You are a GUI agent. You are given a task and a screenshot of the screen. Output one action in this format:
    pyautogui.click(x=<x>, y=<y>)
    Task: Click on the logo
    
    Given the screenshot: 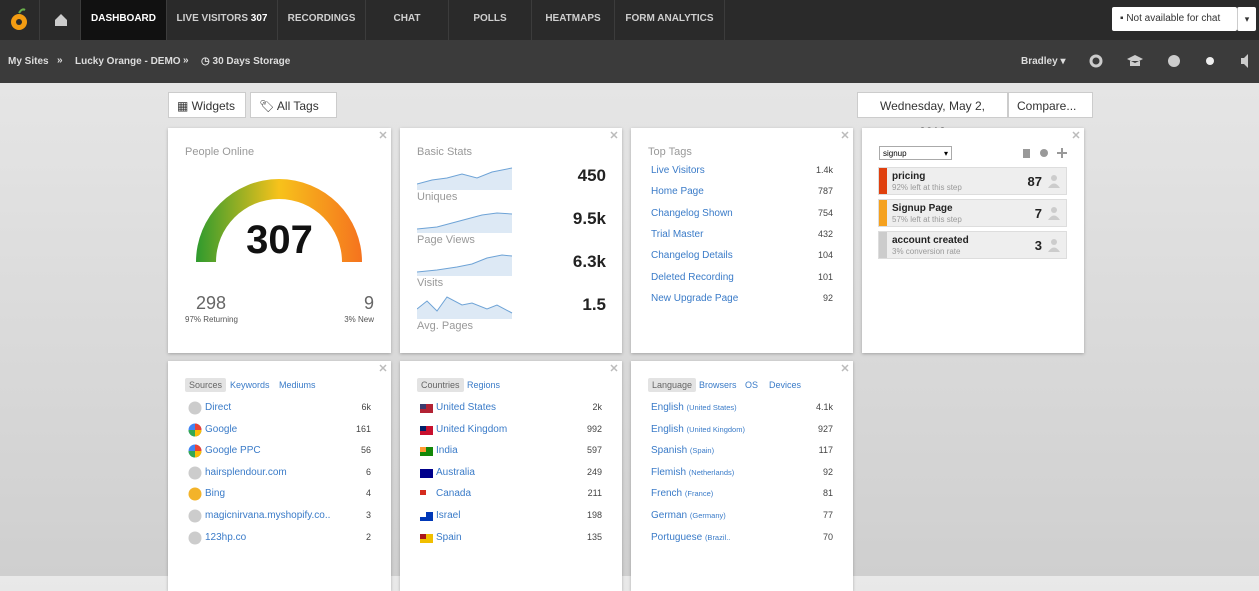 What is the action you would take?
    pyautogui.click(x=20, y=20)
    